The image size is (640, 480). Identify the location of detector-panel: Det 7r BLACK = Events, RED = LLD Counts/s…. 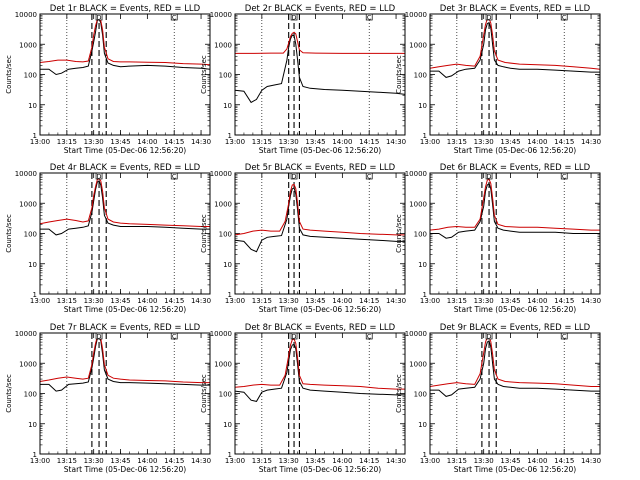
(108, 398).